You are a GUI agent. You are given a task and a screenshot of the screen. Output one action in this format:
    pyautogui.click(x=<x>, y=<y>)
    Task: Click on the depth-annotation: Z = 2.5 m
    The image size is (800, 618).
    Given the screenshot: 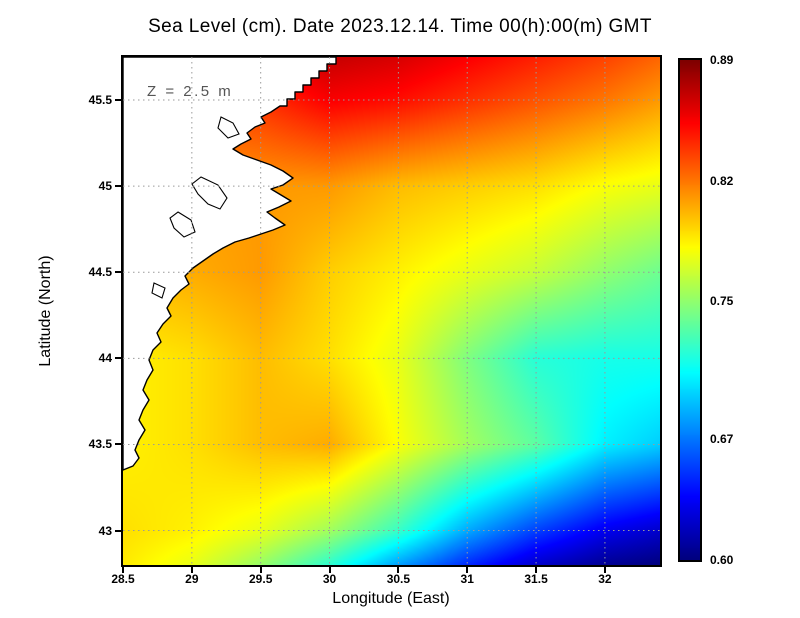 What is the action you would take?
    pyautogui.click(x=190, y=91)
    